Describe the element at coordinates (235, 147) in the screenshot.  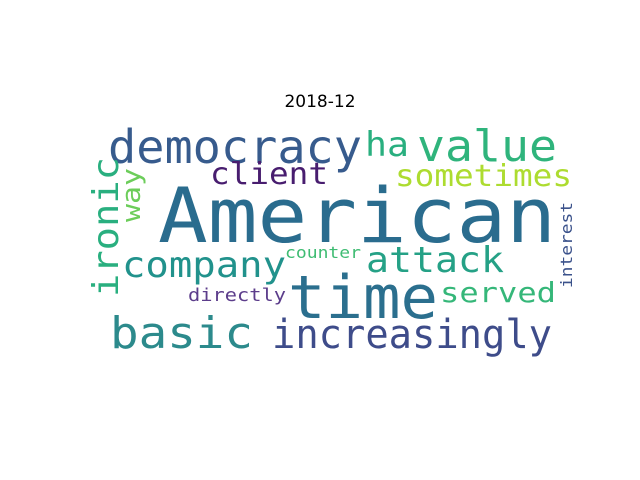
I see `word-democracy: democracy` at that location.